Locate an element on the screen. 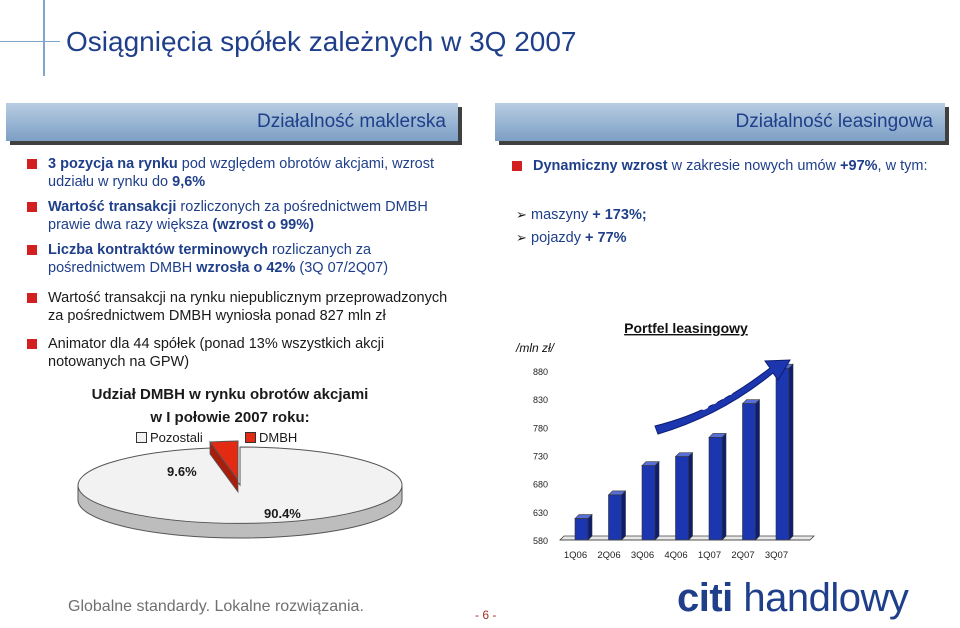 The height and width of the screenshot is (628, 960). sub-item-value: + 173%; is located at coordinates (619, 215).